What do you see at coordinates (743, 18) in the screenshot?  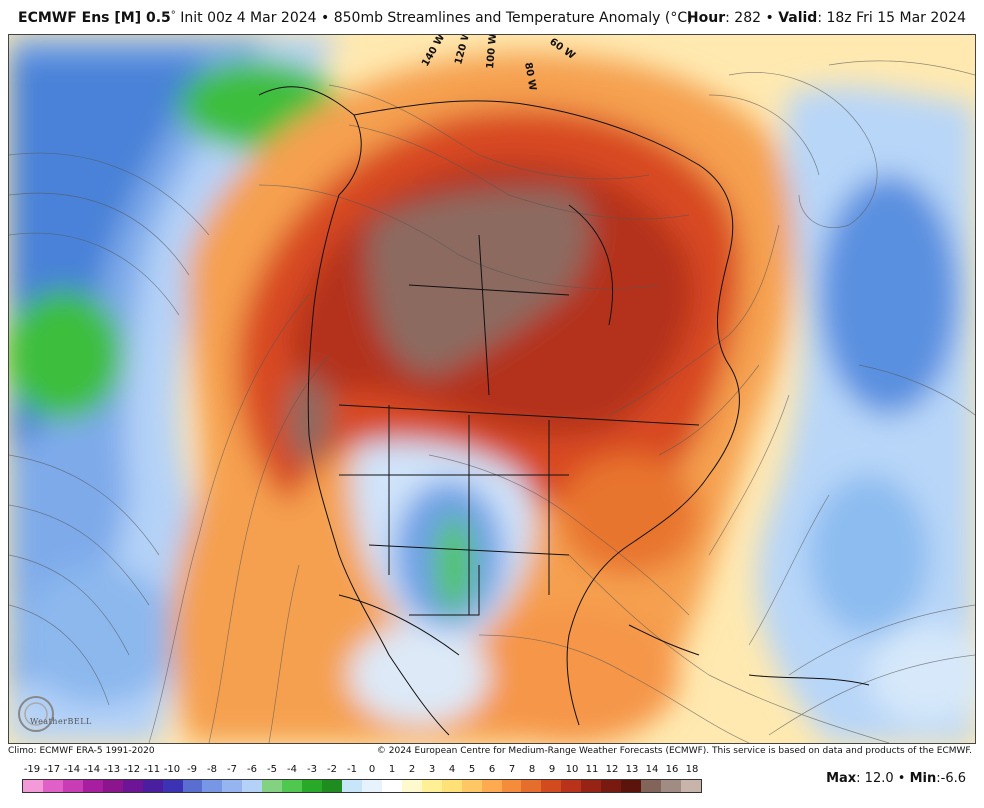 I see `hour-value: : 282` at bounding box center [743, 18].